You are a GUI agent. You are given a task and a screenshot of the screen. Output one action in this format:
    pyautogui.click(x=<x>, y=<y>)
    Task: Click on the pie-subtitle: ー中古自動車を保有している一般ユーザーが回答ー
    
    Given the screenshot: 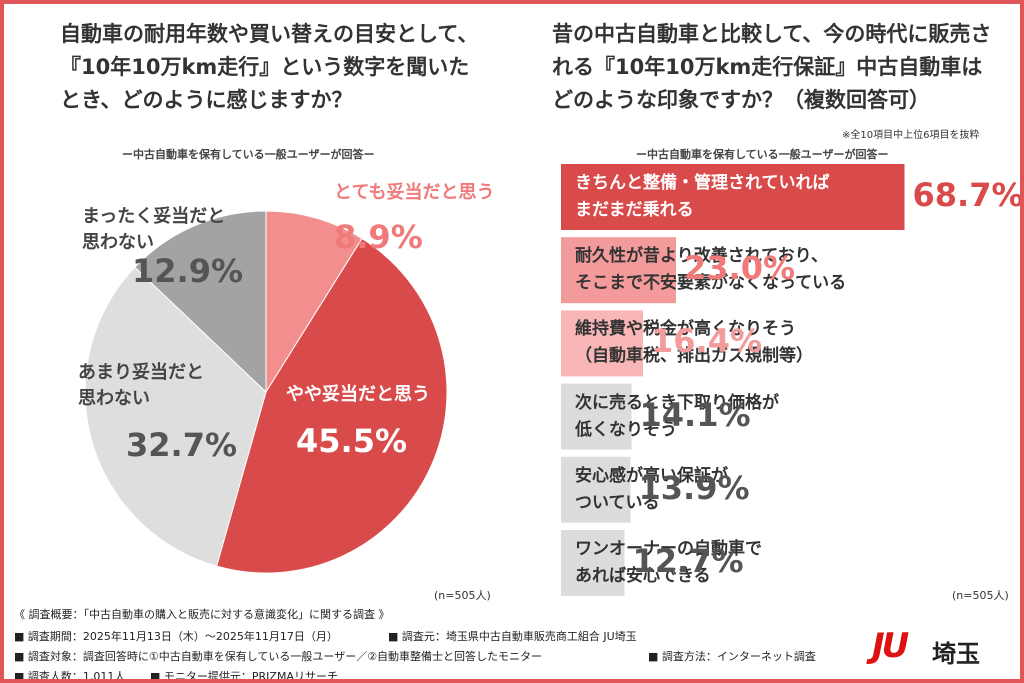 What is the action you would take?
    pyautogui.click(x=248, y=154)
    